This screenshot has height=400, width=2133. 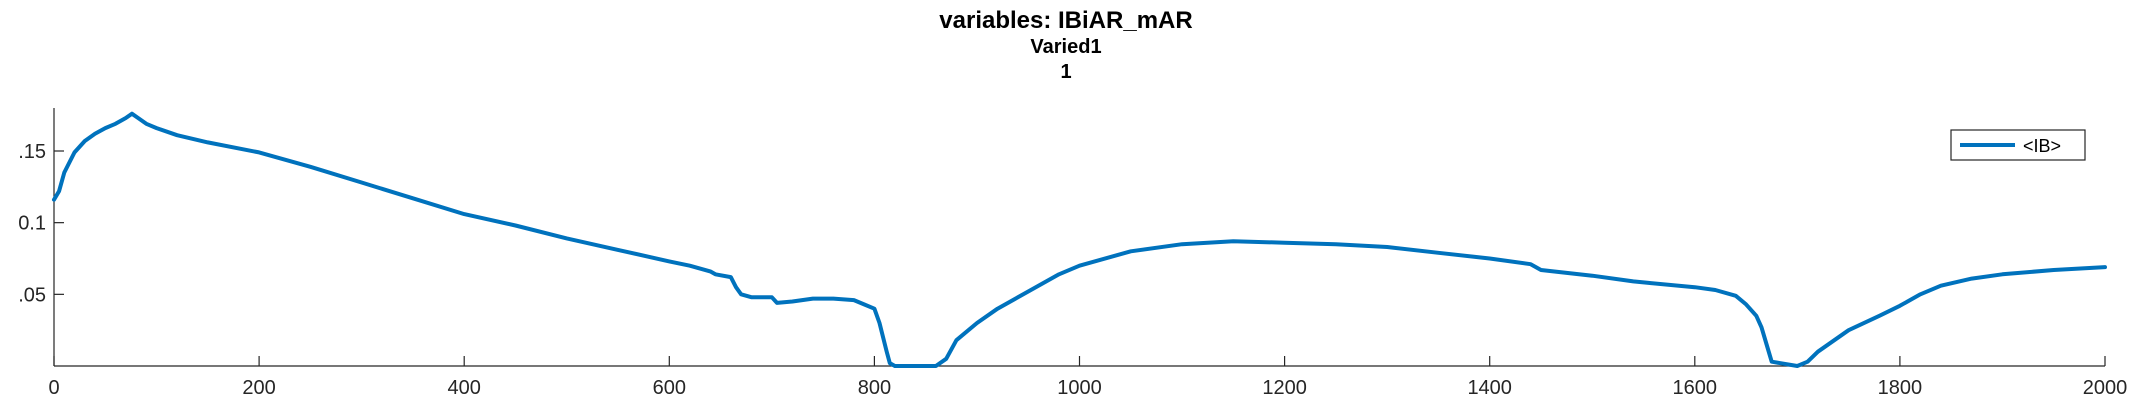 I want to click on y-tick-label: 0.1, so click(x=32, y=224).